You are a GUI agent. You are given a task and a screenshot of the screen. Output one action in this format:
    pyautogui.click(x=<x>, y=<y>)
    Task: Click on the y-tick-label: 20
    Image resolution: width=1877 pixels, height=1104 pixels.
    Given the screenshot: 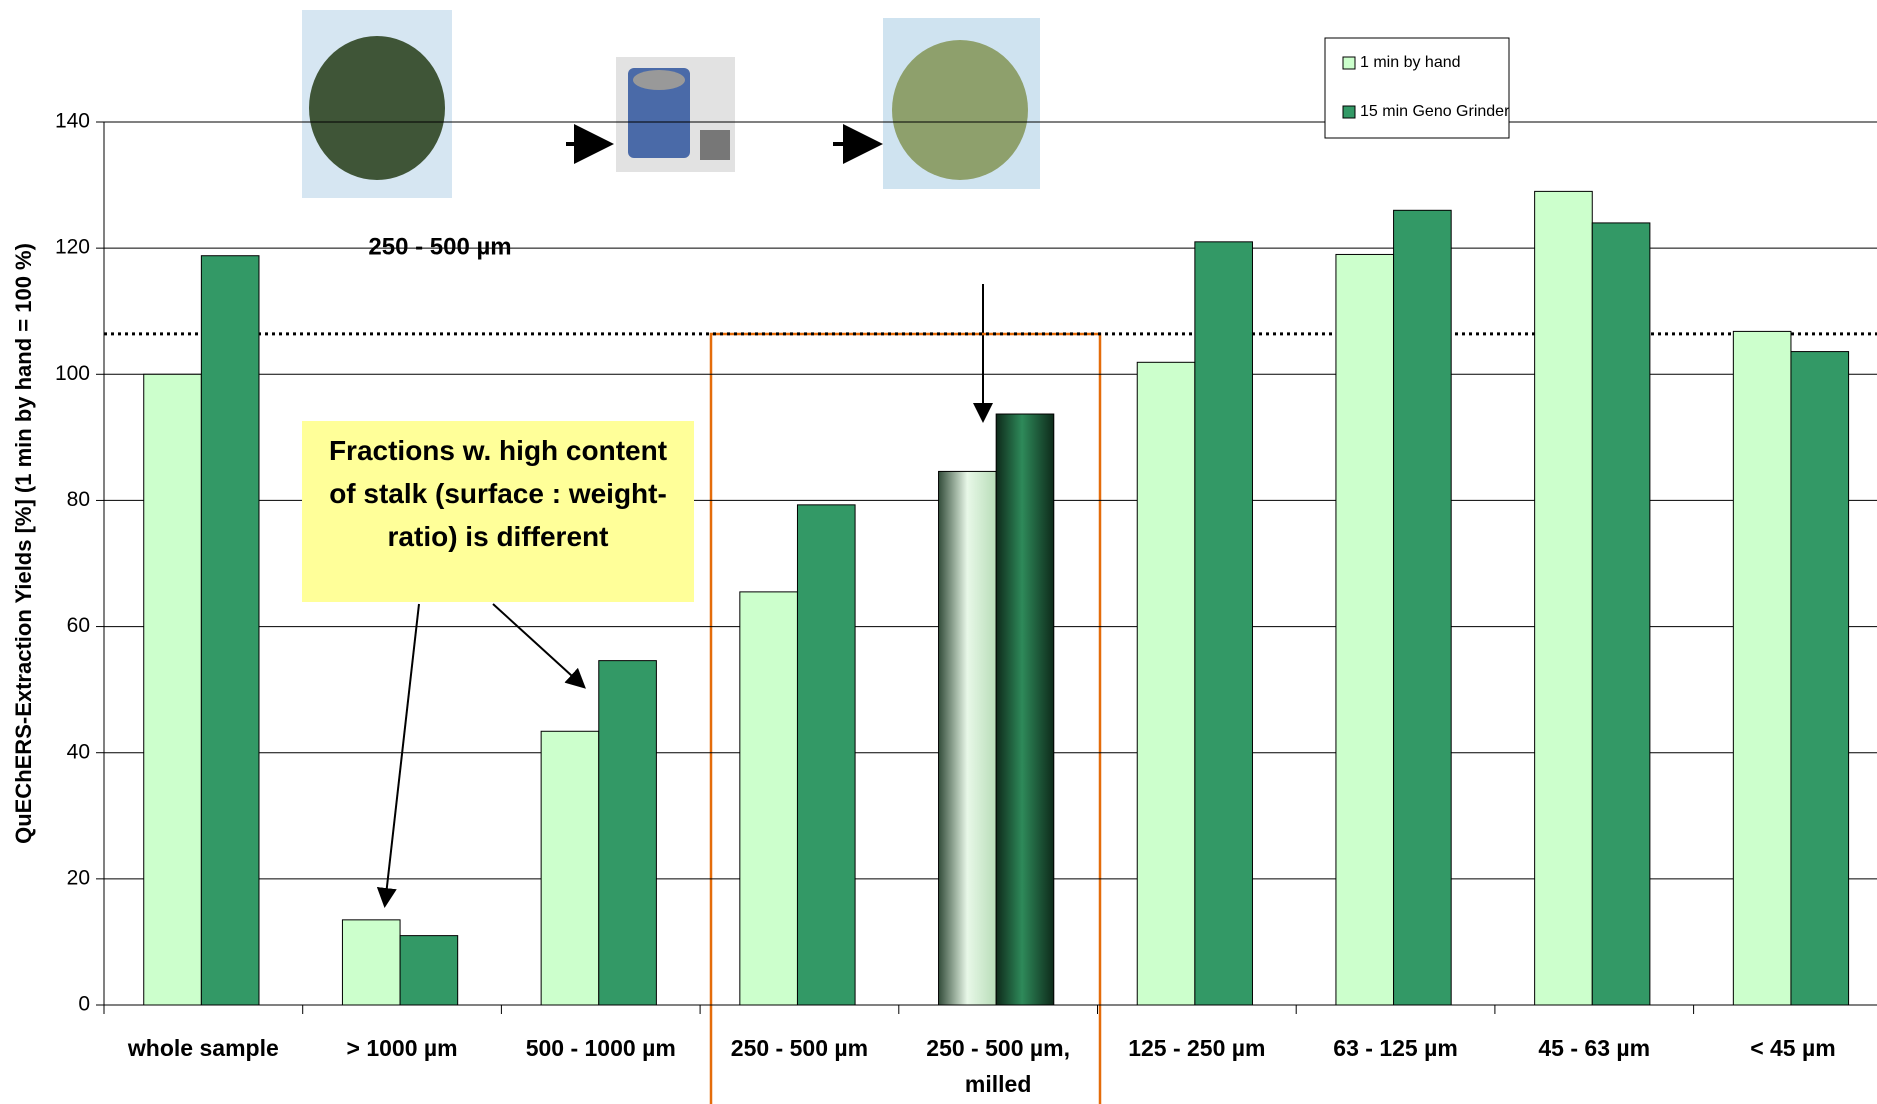 What is the action you would take?
    pyautogui.click(x=78, y=877)
    